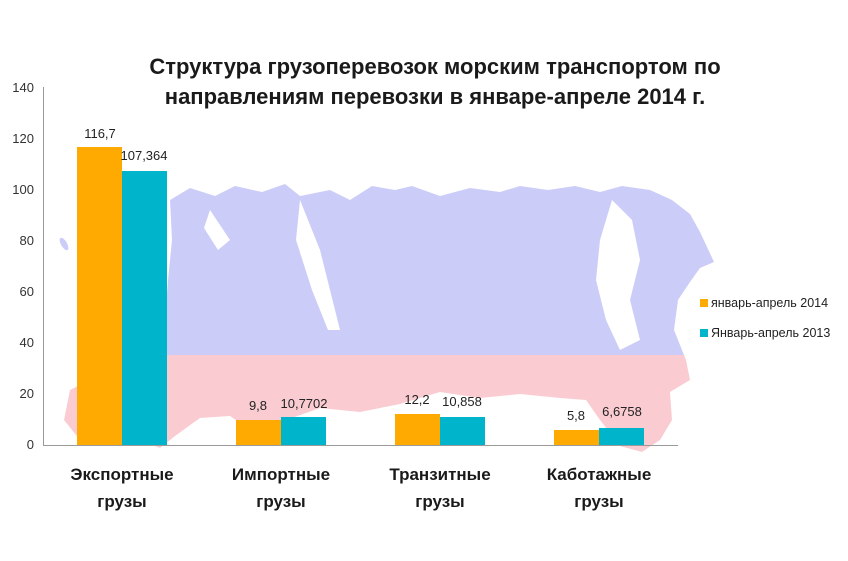  Describe the element at coordinates (281, 488) in the screenshot. I see `category-label-import: Импортные грузы` at that location.